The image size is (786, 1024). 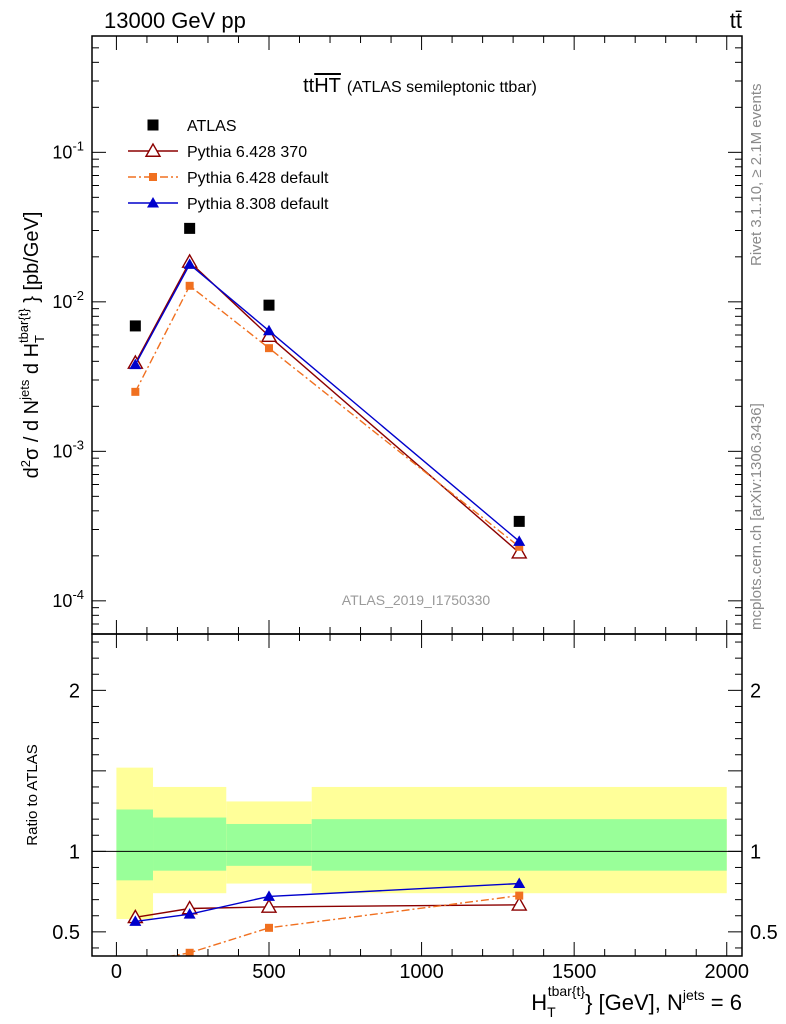 I want to click on x-axis-label: HTtbar{t}} [GeV], Njets = 6, so click(x=636, y=1001).